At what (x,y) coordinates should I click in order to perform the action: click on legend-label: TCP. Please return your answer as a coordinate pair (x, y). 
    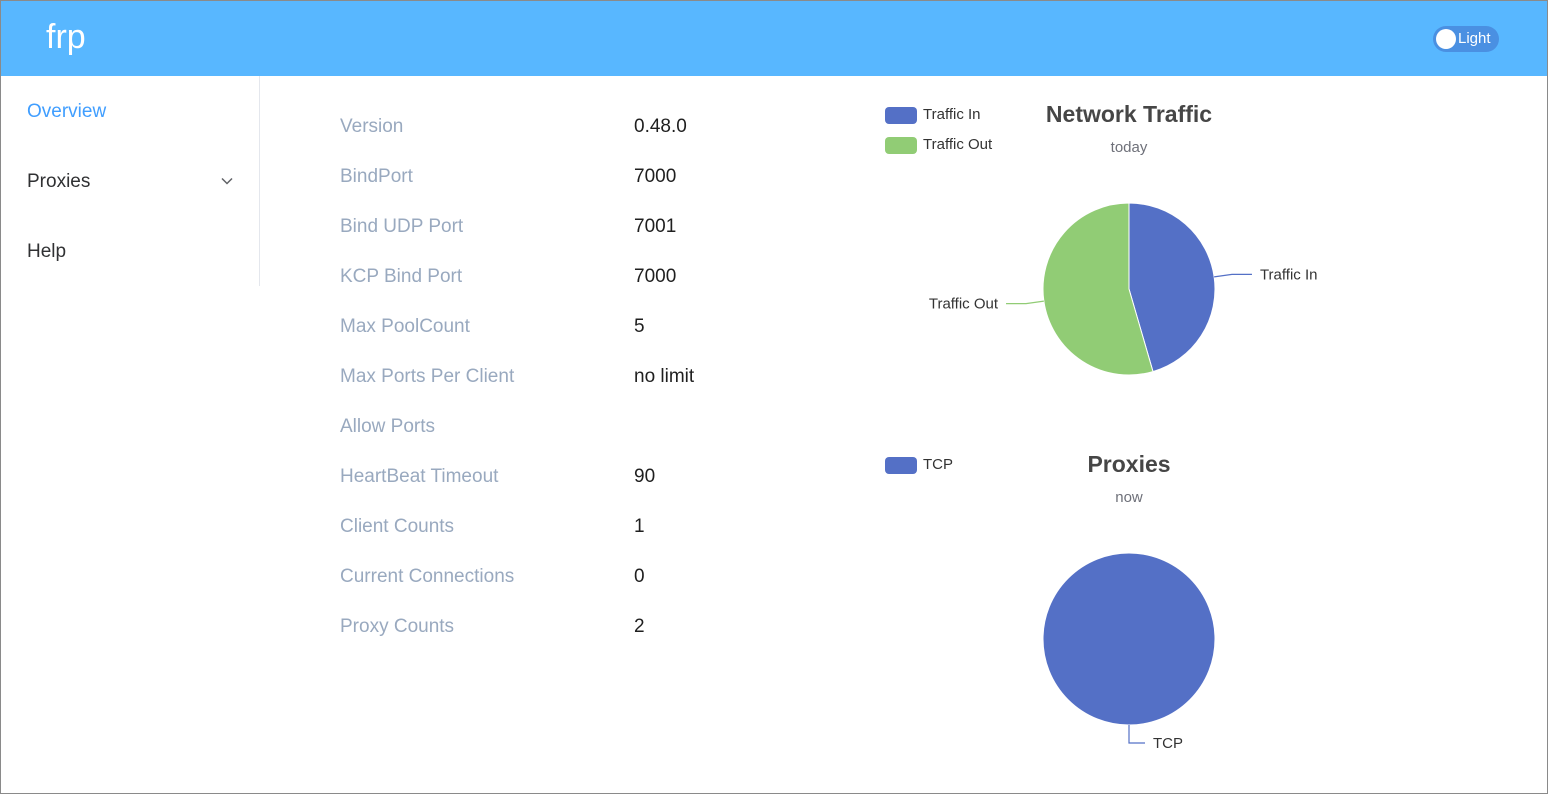
    Looking at the image, I should click on (938, 464).